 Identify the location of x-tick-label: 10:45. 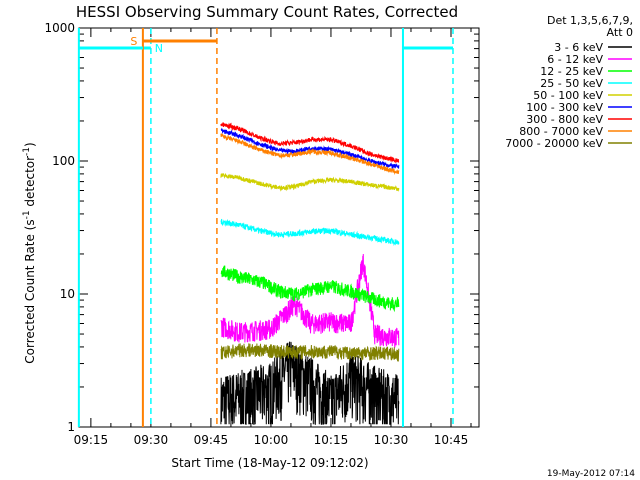
(451, 440).